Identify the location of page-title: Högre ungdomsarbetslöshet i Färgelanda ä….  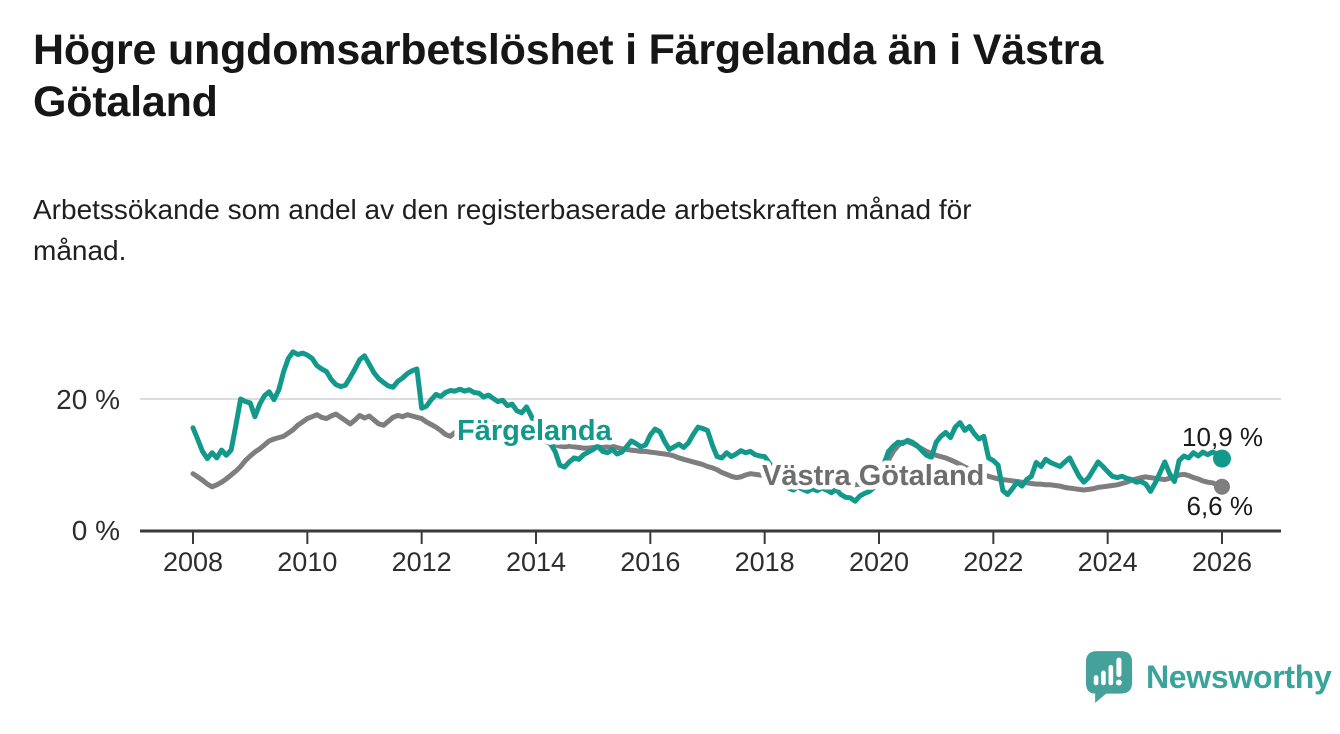
(568, 76).